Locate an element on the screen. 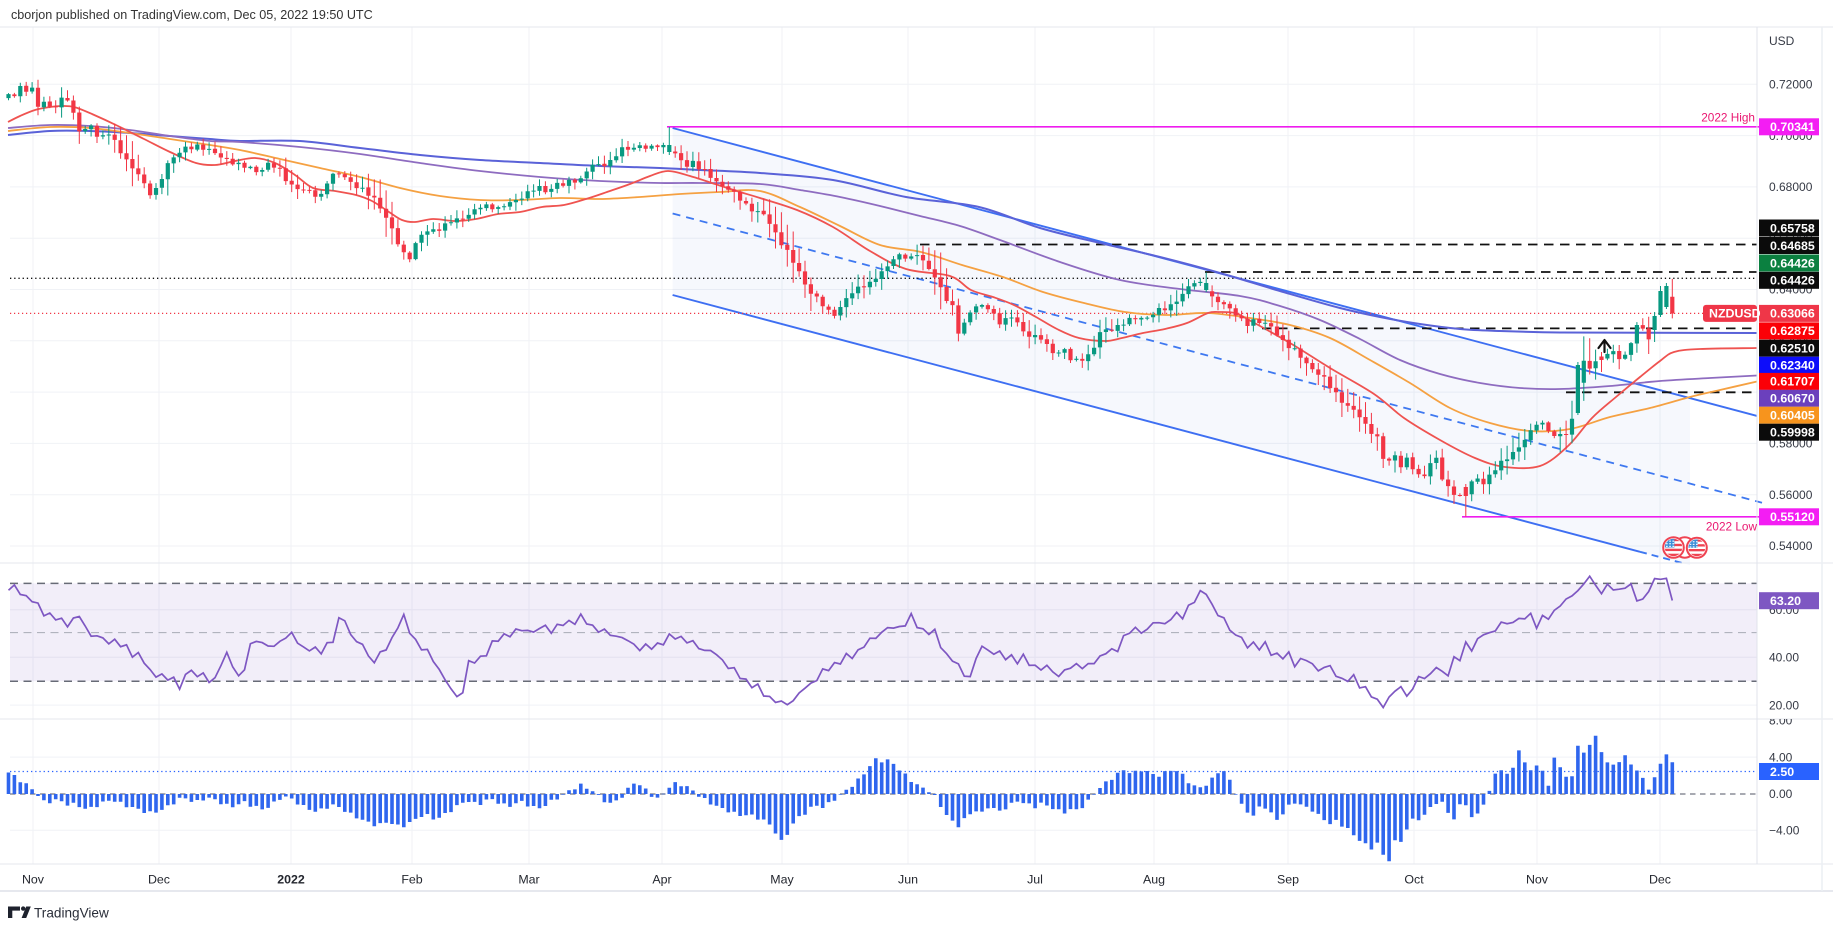 The width and height of the screenshot is (1833, 930). svg-text: Feb is located at coordinates (411, 880).